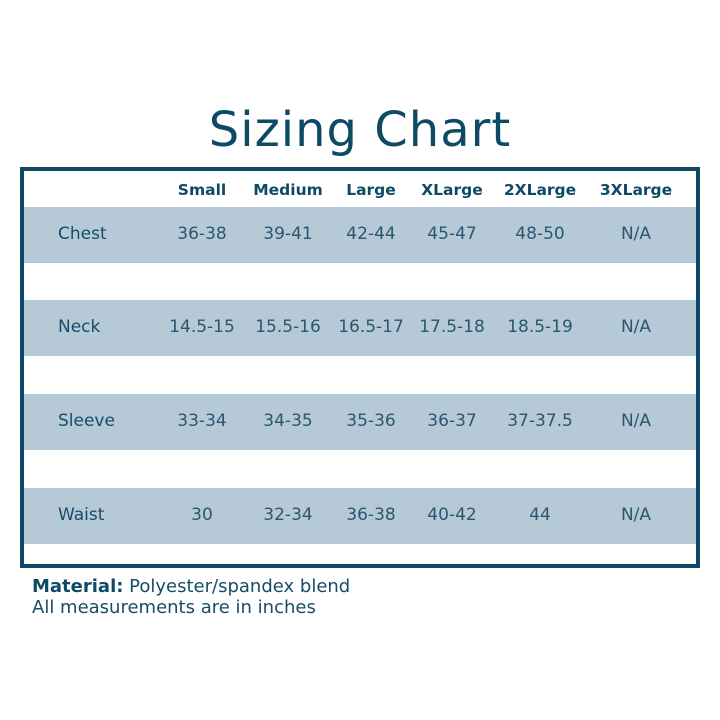  What do you see at coordinates (540, 234) in the screenshot?
I see `table-cell: 48-50` at bounding box center [540, 234].